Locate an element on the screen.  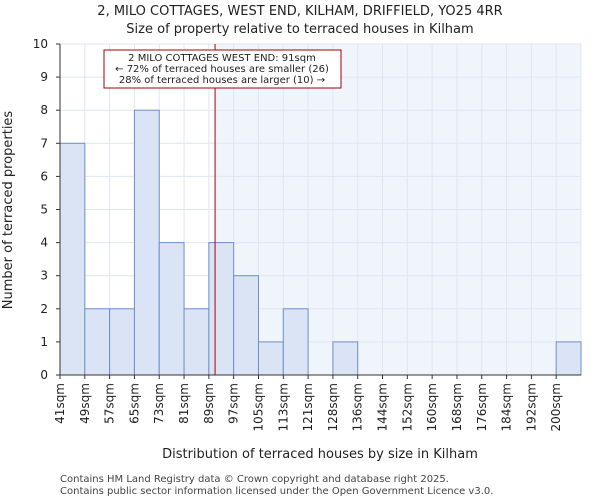
y-tick-label: 2 is located at coordinates (44, 309).